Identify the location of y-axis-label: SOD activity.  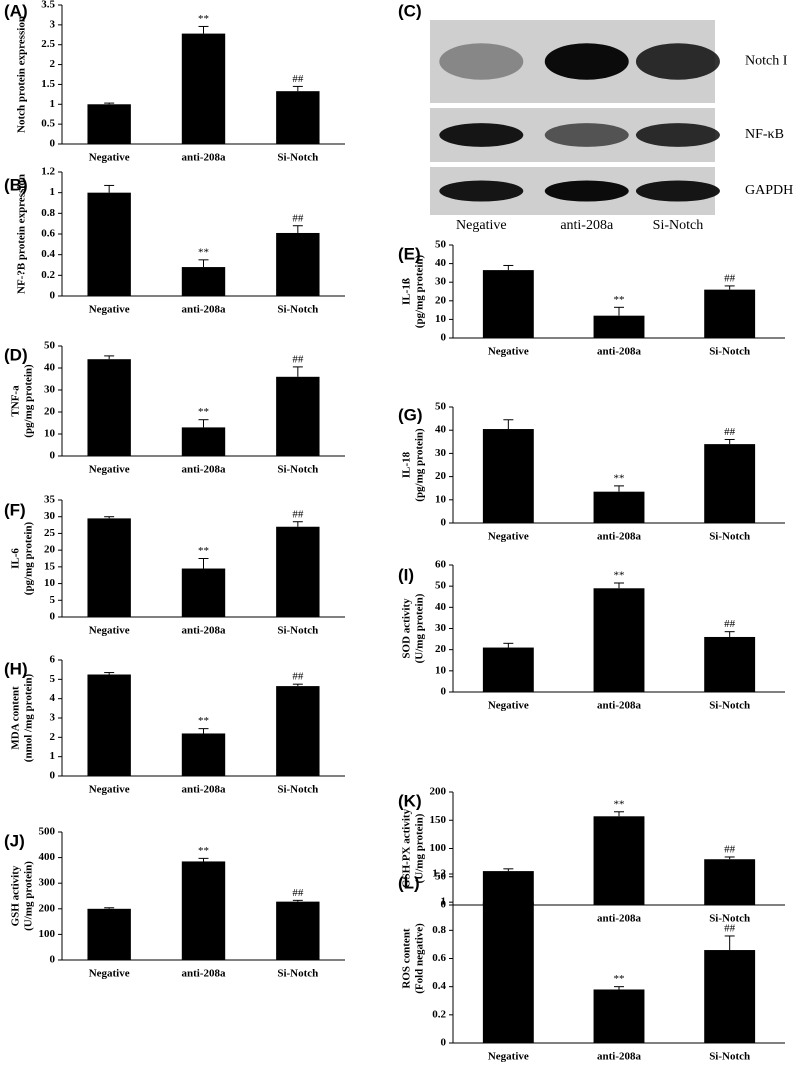
(407, 628).